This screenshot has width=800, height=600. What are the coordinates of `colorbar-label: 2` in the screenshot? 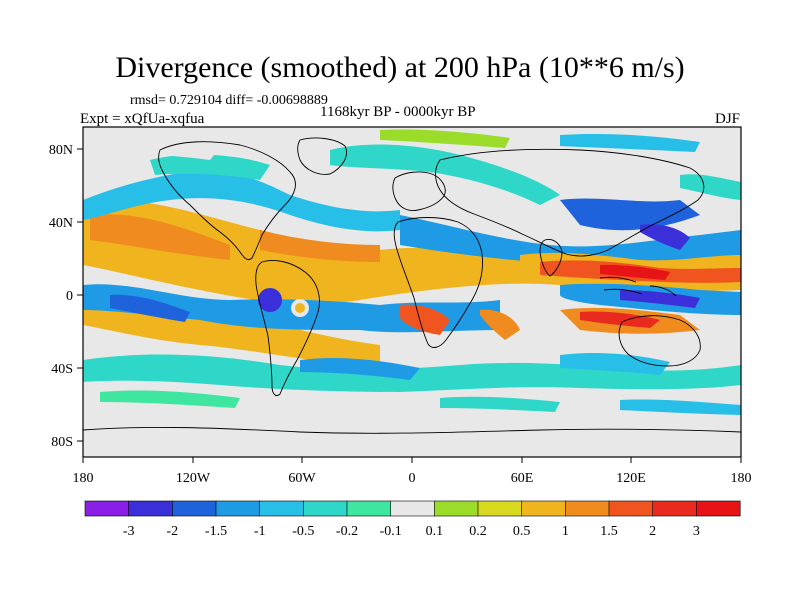 It's located at (652, 531).